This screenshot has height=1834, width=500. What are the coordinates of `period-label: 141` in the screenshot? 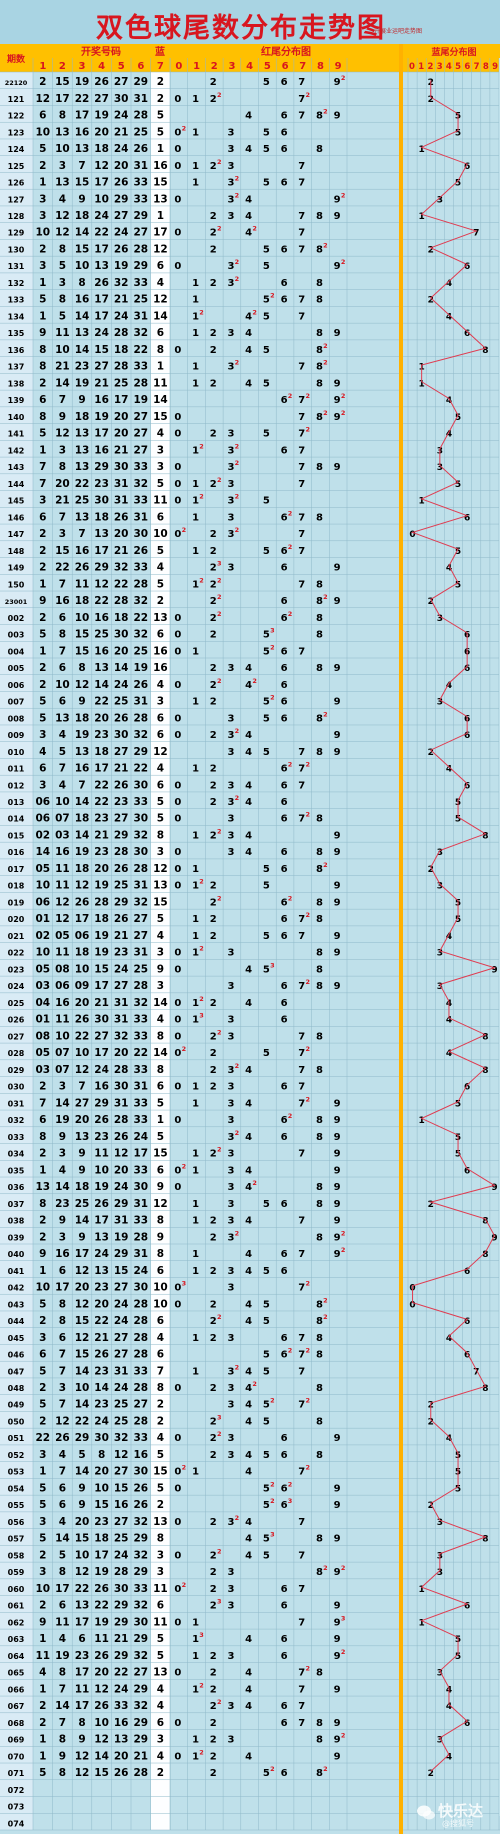 It's located at (16, 434).